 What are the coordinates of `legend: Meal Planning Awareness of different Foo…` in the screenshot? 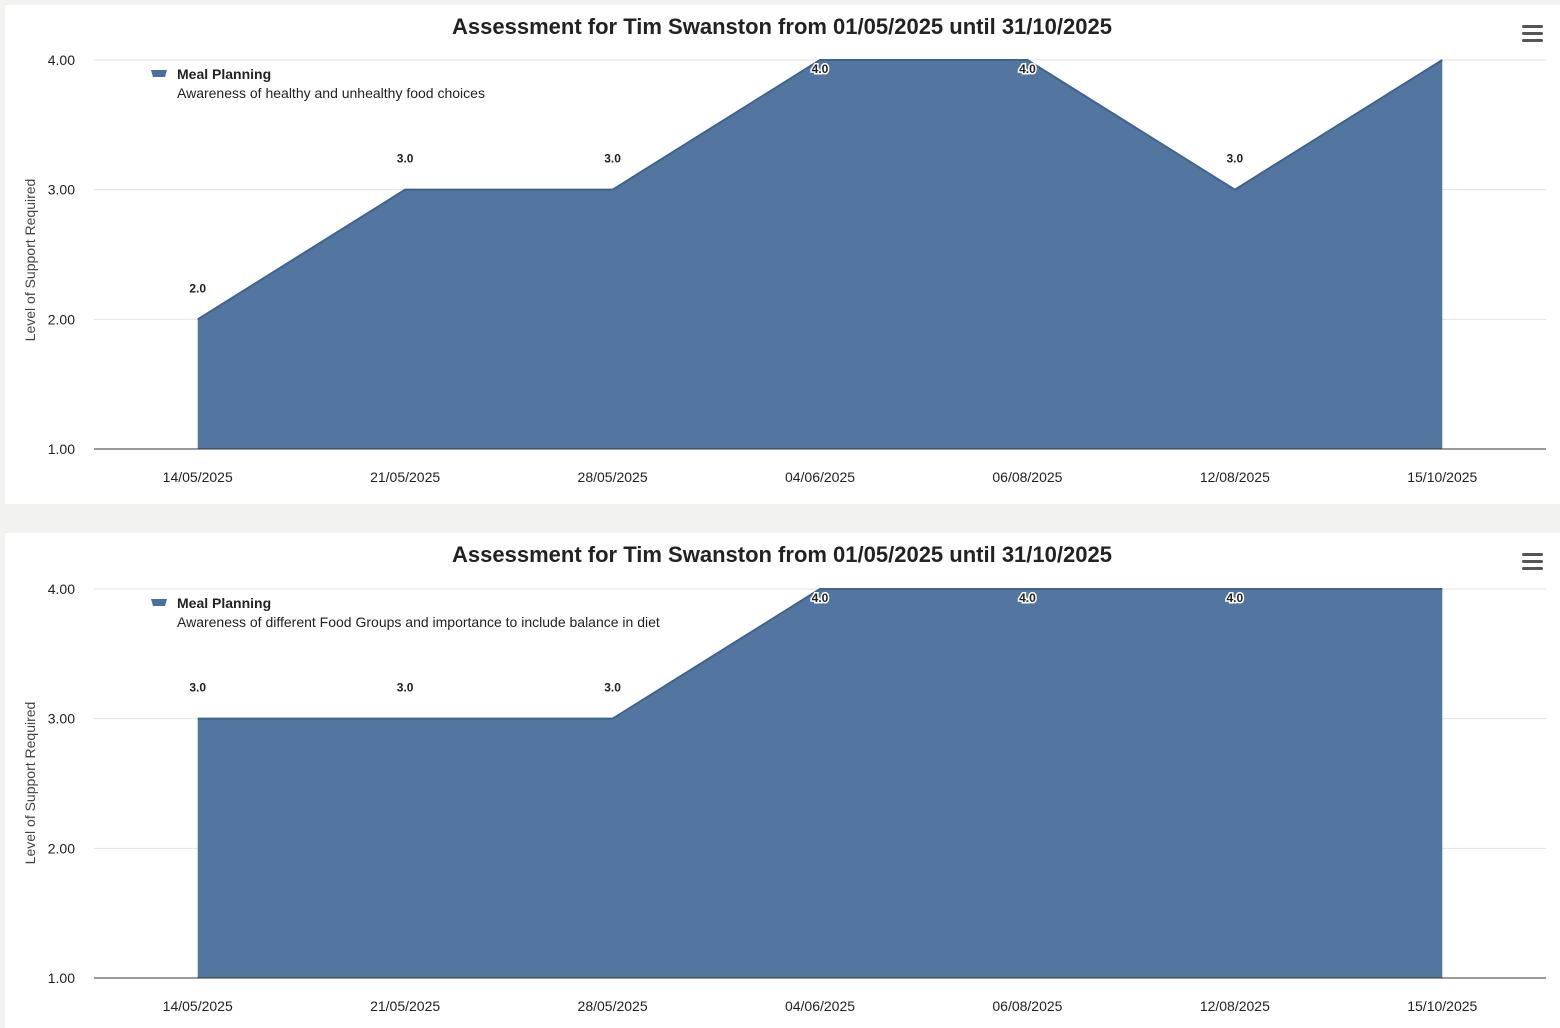 It's located at (405, 612).